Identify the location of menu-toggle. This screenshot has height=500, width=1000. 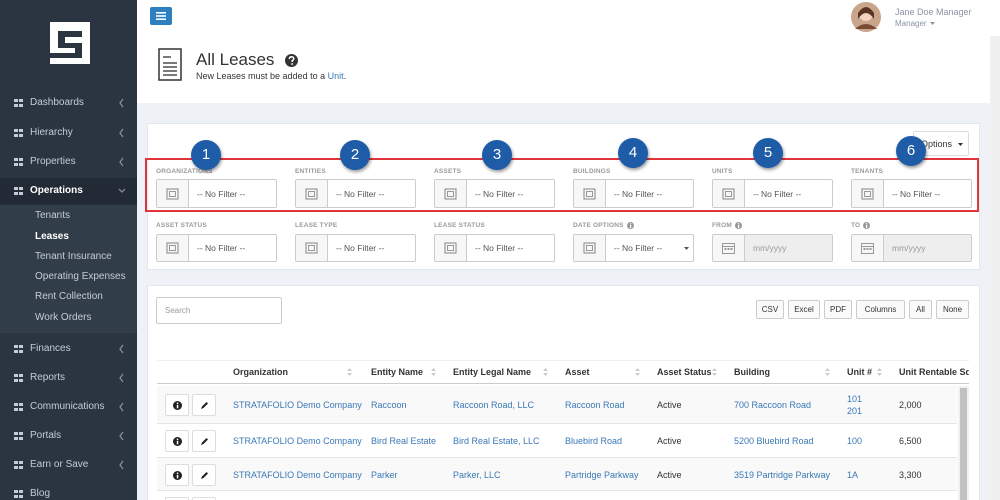
(161, 16).